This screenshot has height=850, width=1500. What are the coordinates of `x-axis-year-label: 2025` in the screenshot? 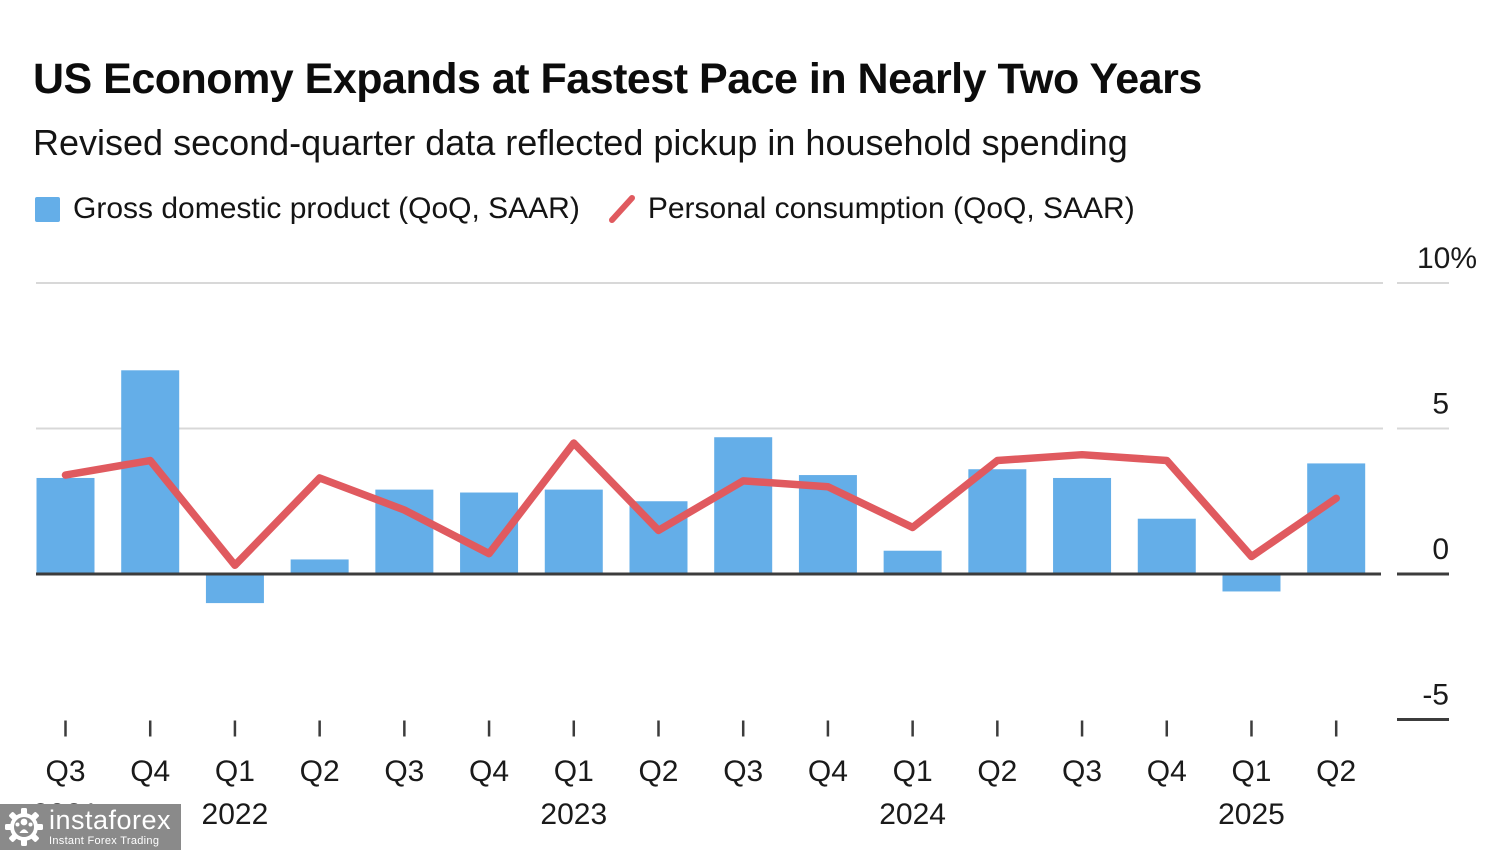 It's located at (1251, 814).